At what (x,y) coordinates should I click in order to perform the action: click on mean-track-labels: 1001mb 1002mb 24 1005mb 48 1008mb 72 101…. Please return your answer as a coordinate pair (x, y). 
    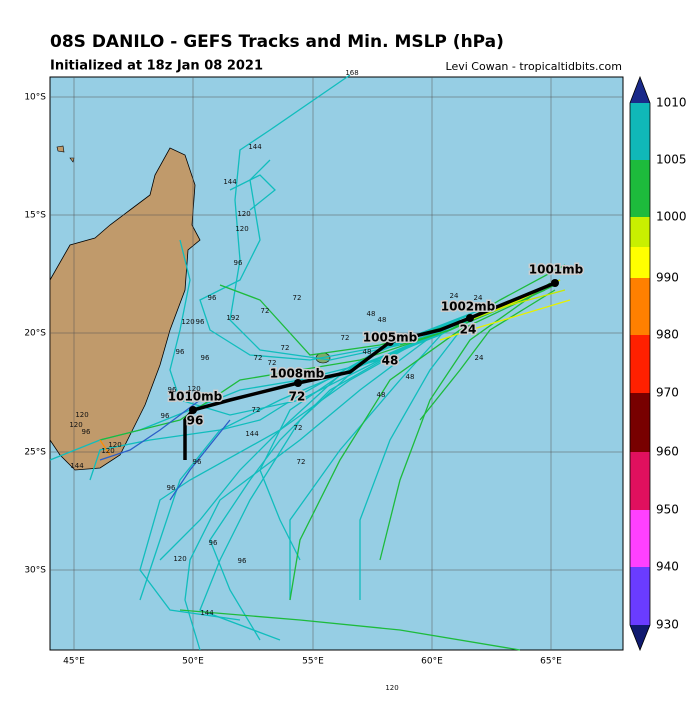
    Looking at the image, I should click on (375, 345).